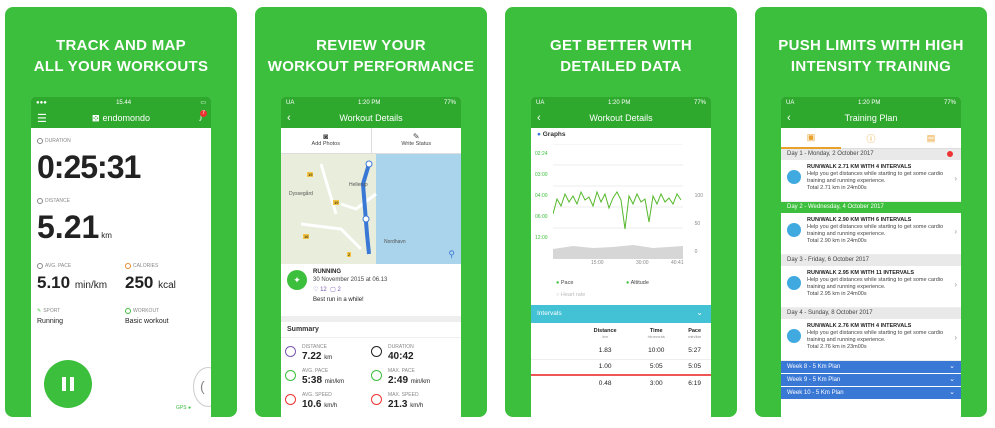  What do you see at coordinates (649, 383) in the screenshot?
I see `table-row: 0.48 3:00 6:19` at bounding box center [649, 383].